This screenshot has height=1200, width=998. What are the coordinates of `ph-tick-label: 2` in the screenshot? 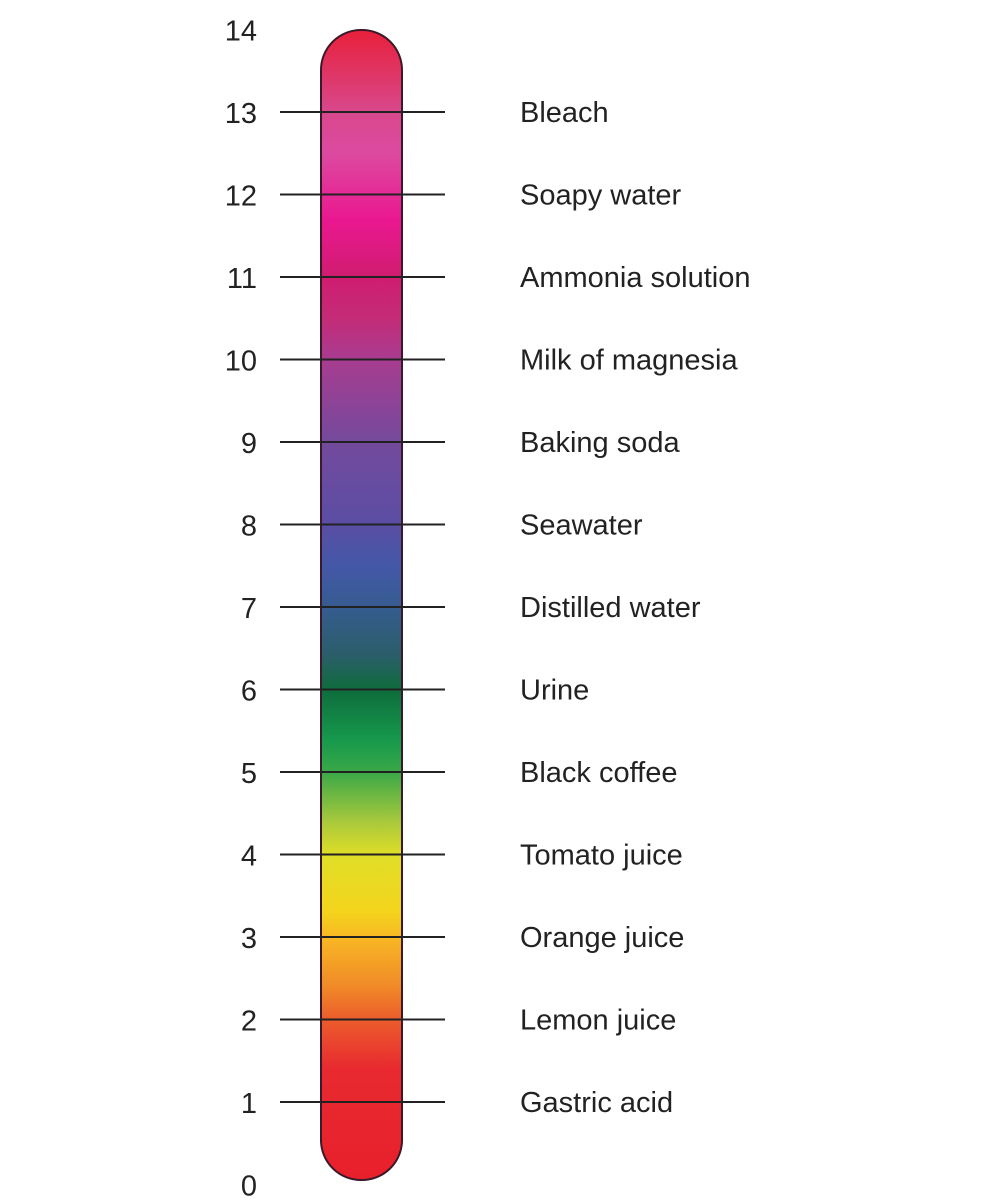 It's located at (249, 1022).